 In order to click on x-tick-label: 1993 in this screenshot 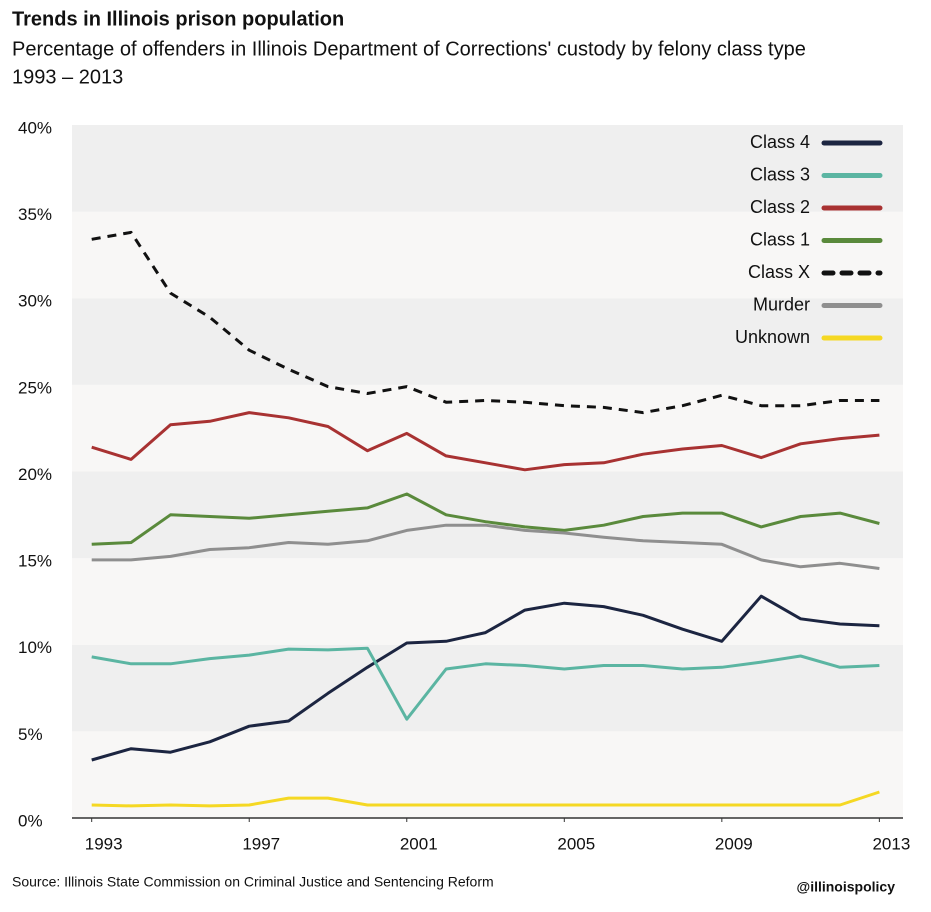, I will do `click(104, 843)`.